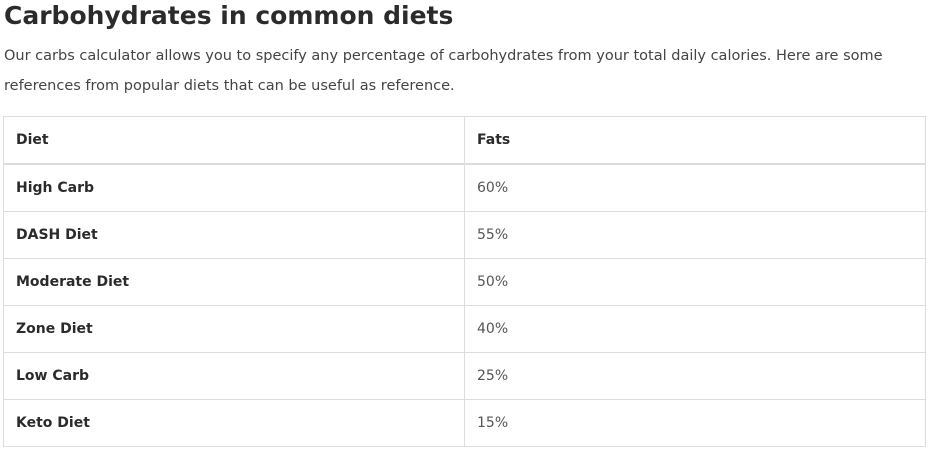  I want to click on diet-name-cell: High Carb, so click(234, 187).